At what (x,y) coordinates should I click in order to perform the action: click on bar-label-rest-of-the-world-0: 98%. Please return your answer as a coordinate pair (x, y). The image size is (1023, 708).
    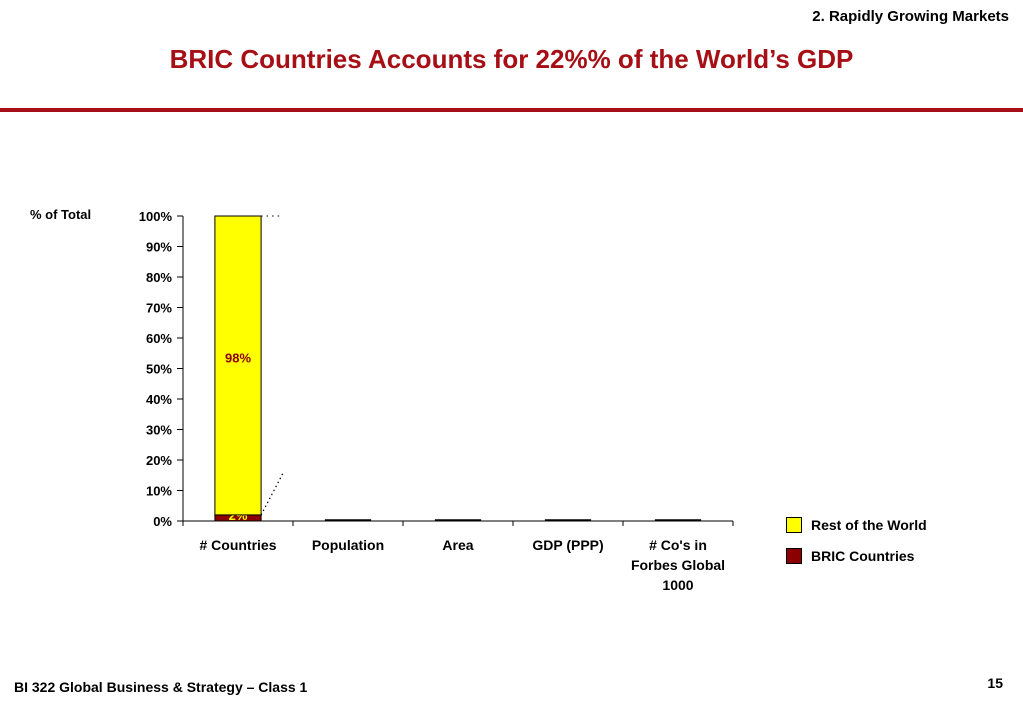
    Looking at the image, I should click on (238, 357).